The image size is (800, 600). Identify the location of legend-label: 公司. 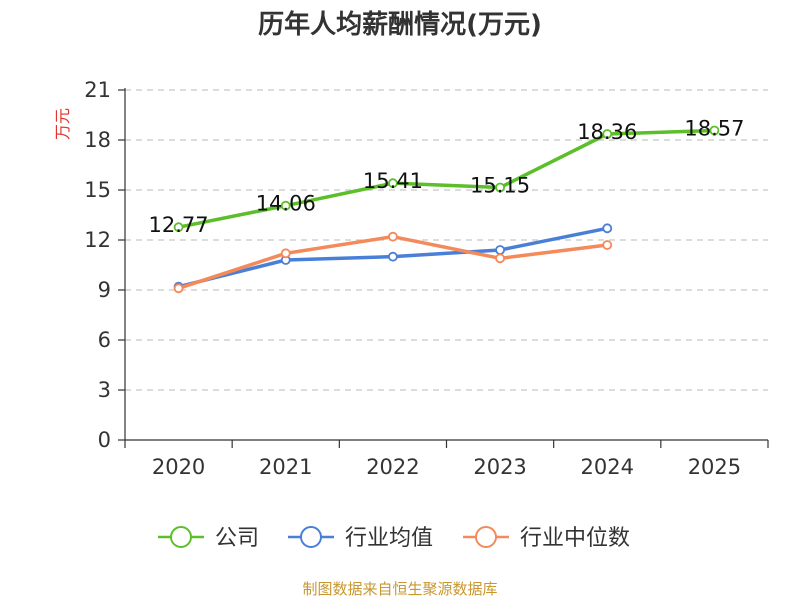
(237, 538).